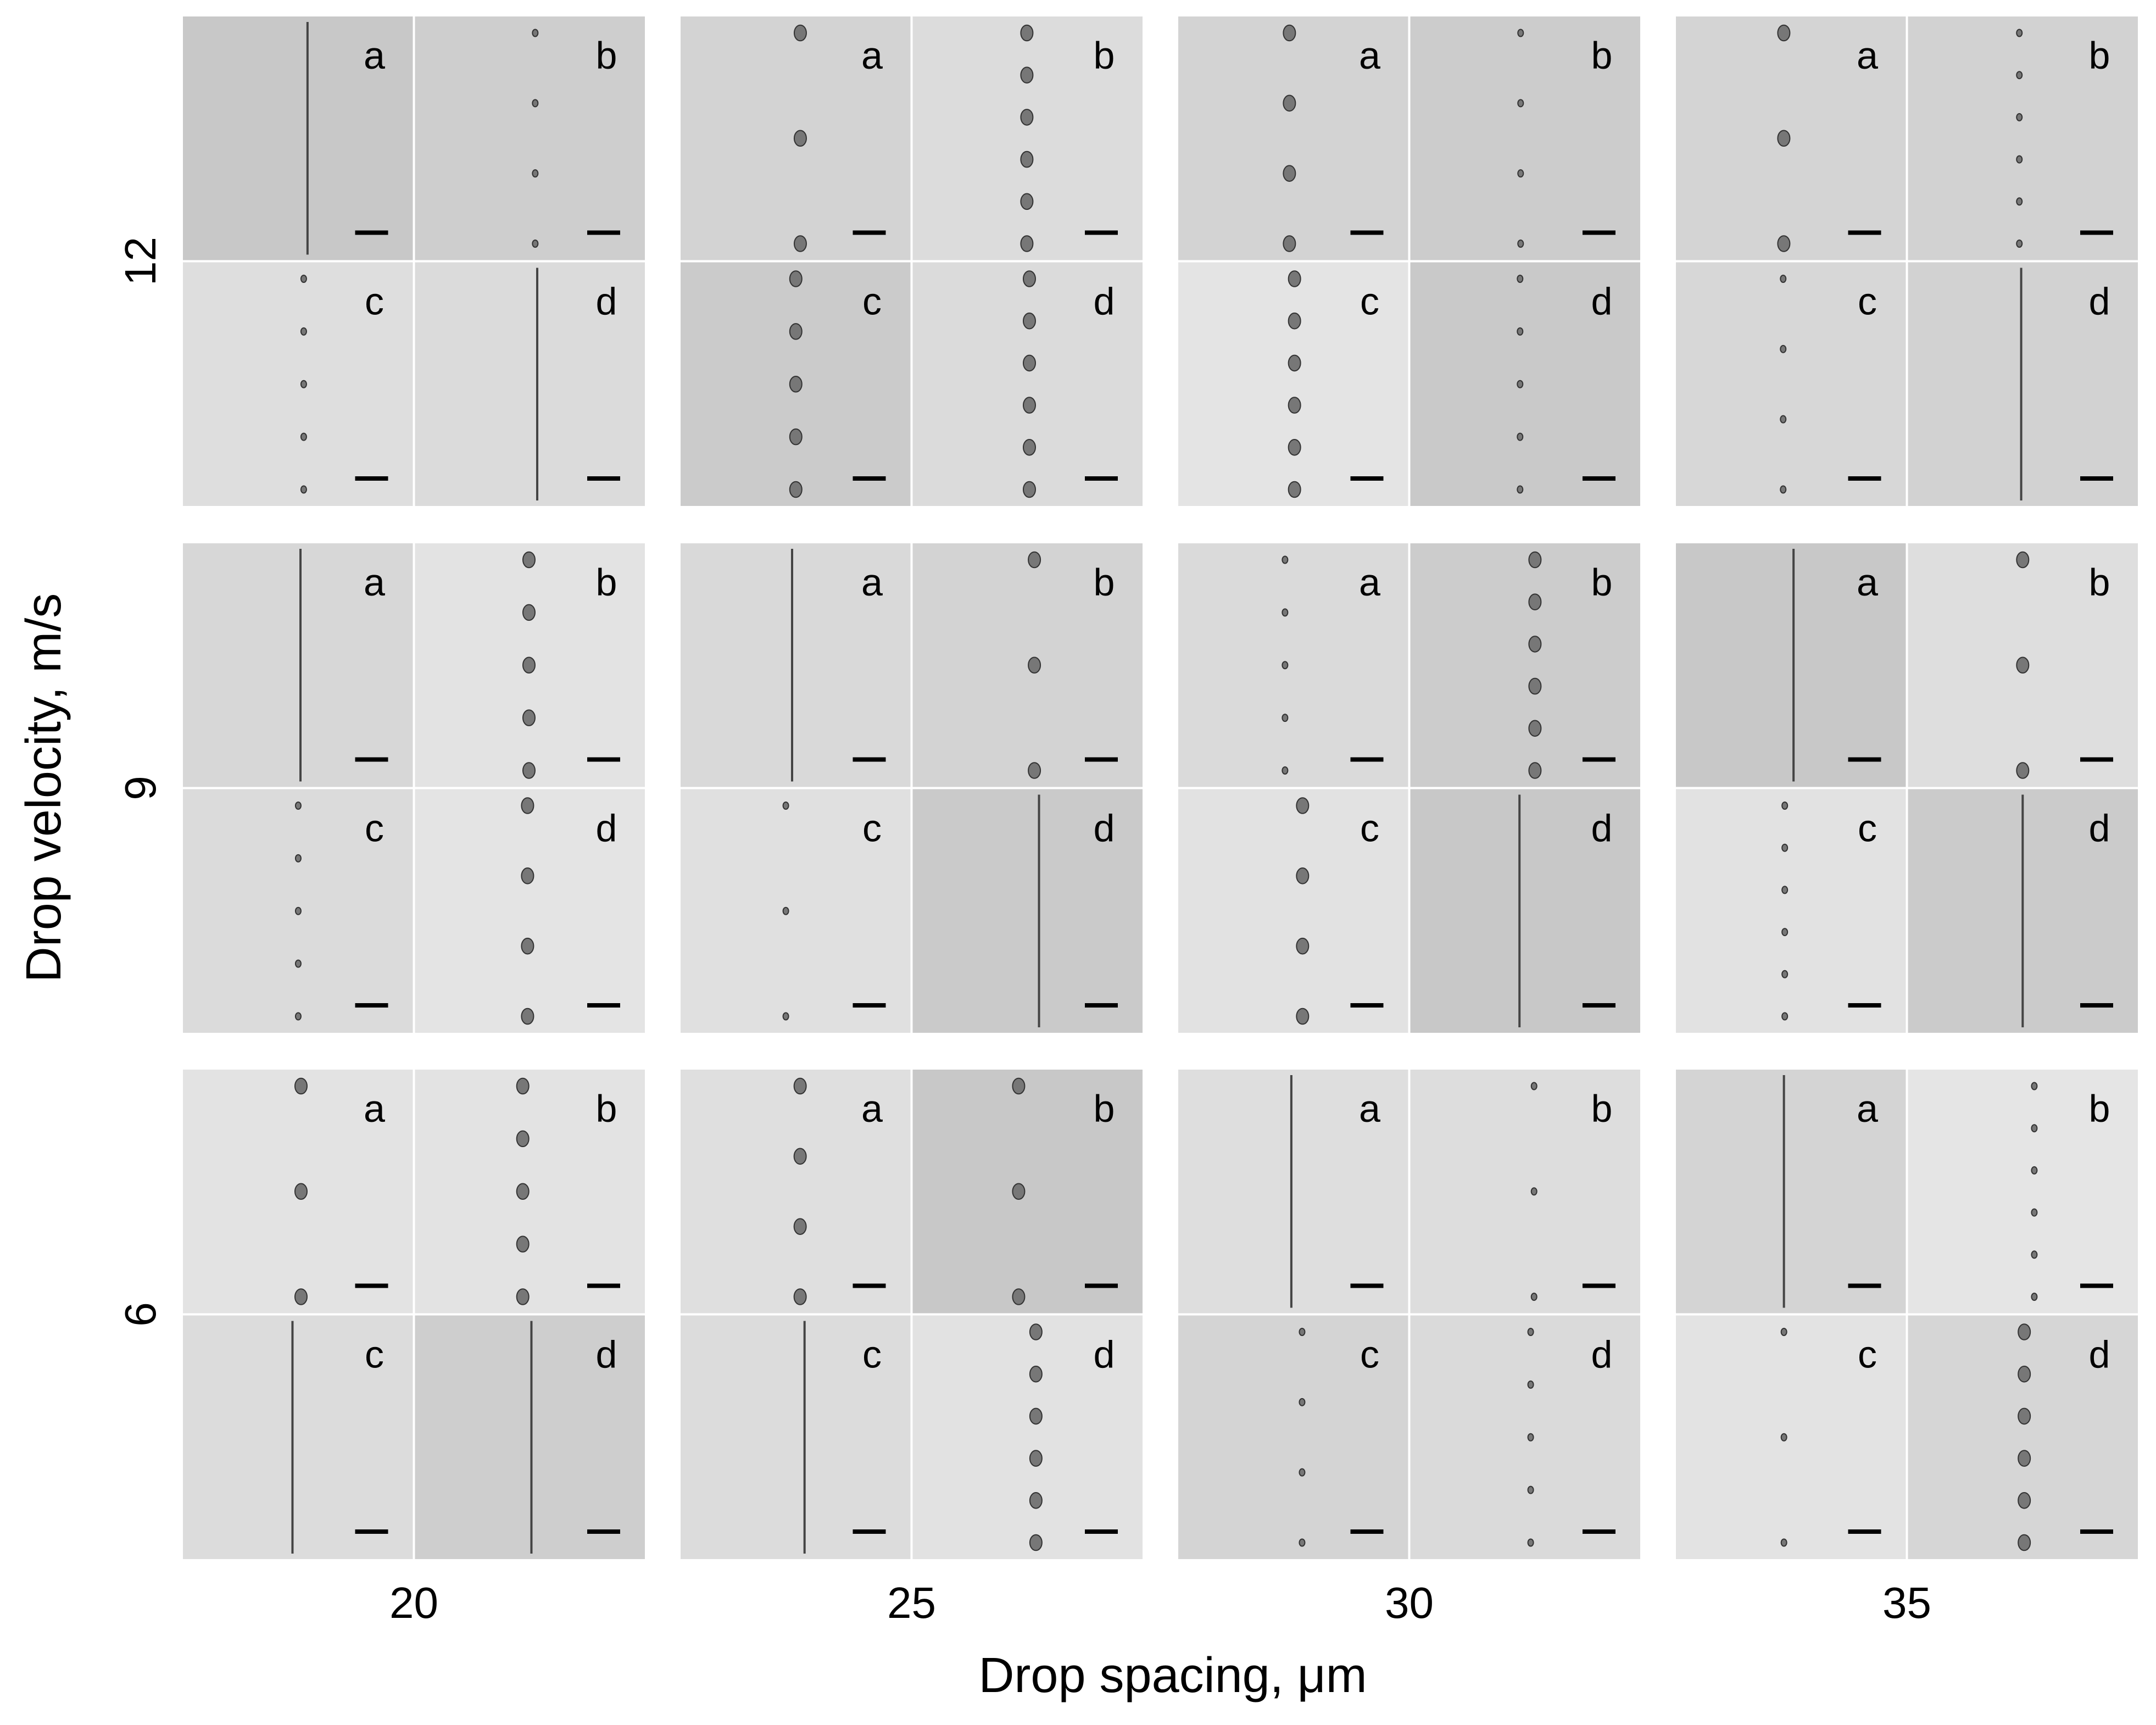 The height and width of the screenshot is (1725, 2156). What do you see at coordinates (1906, 1602) in the screenshot?
I see `column-label: 35` at bounding box center [1906, 1602].